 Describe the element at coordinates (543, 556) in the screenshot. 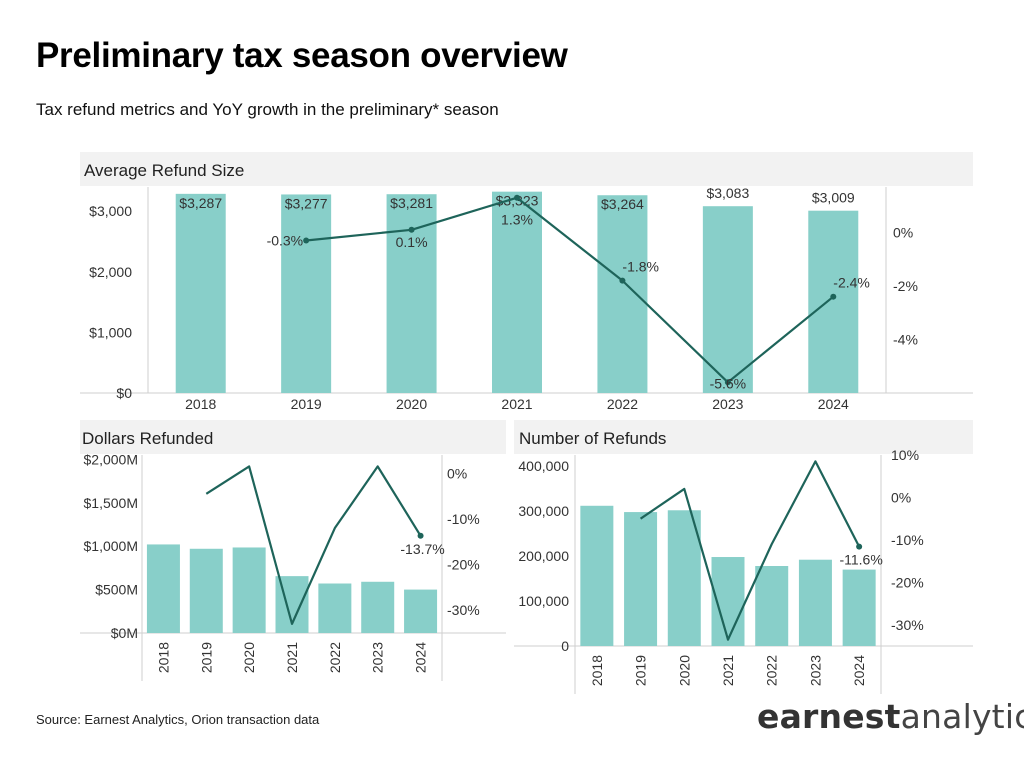

I see `number-of-refunds-y-tick-label: 200,000` at that location.